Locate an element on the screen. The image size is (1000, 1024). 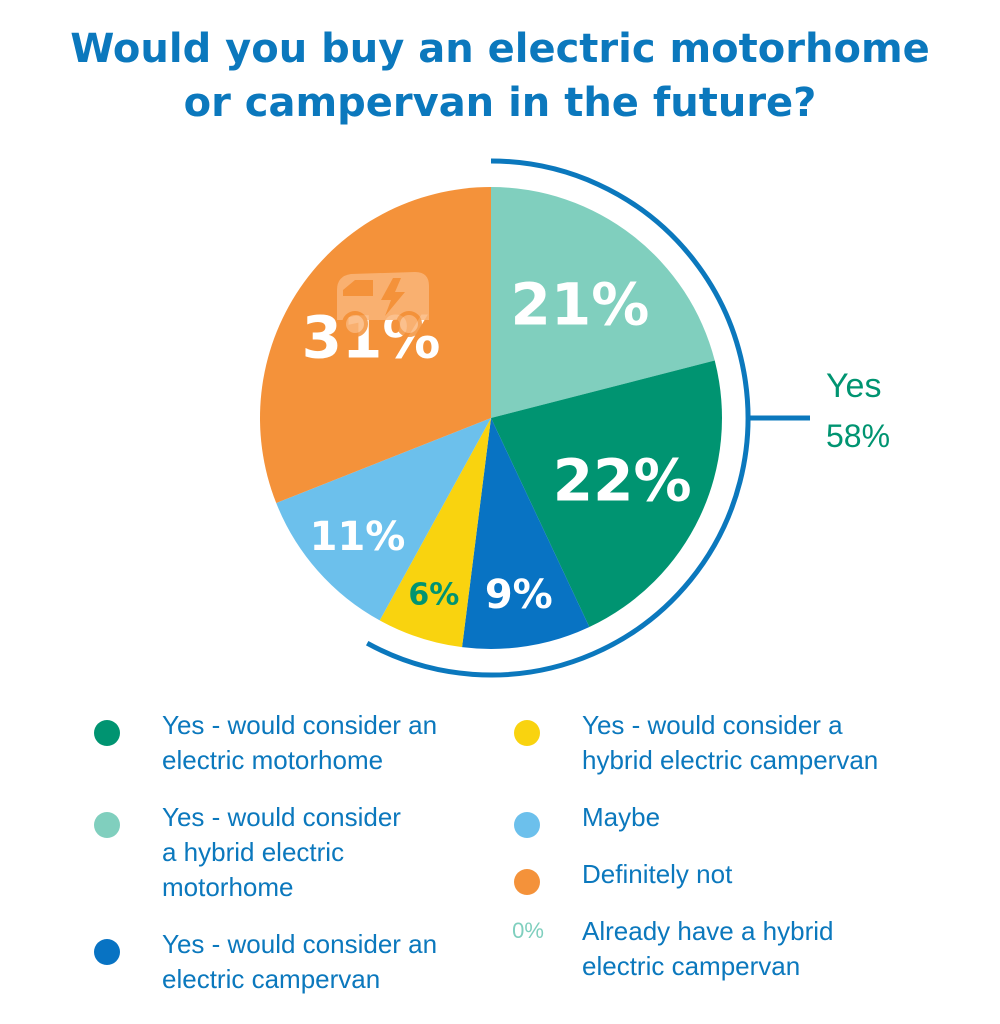
legend-label: Already have a hybrid electric campervan is located at coordinates (708, 948).